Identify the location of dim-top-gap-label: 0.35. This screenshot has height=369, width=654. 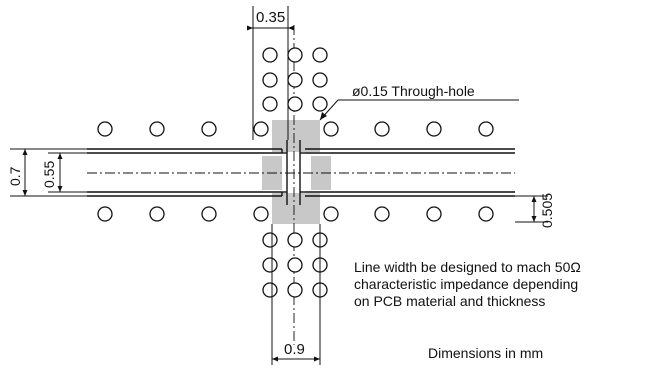
(270, 17).